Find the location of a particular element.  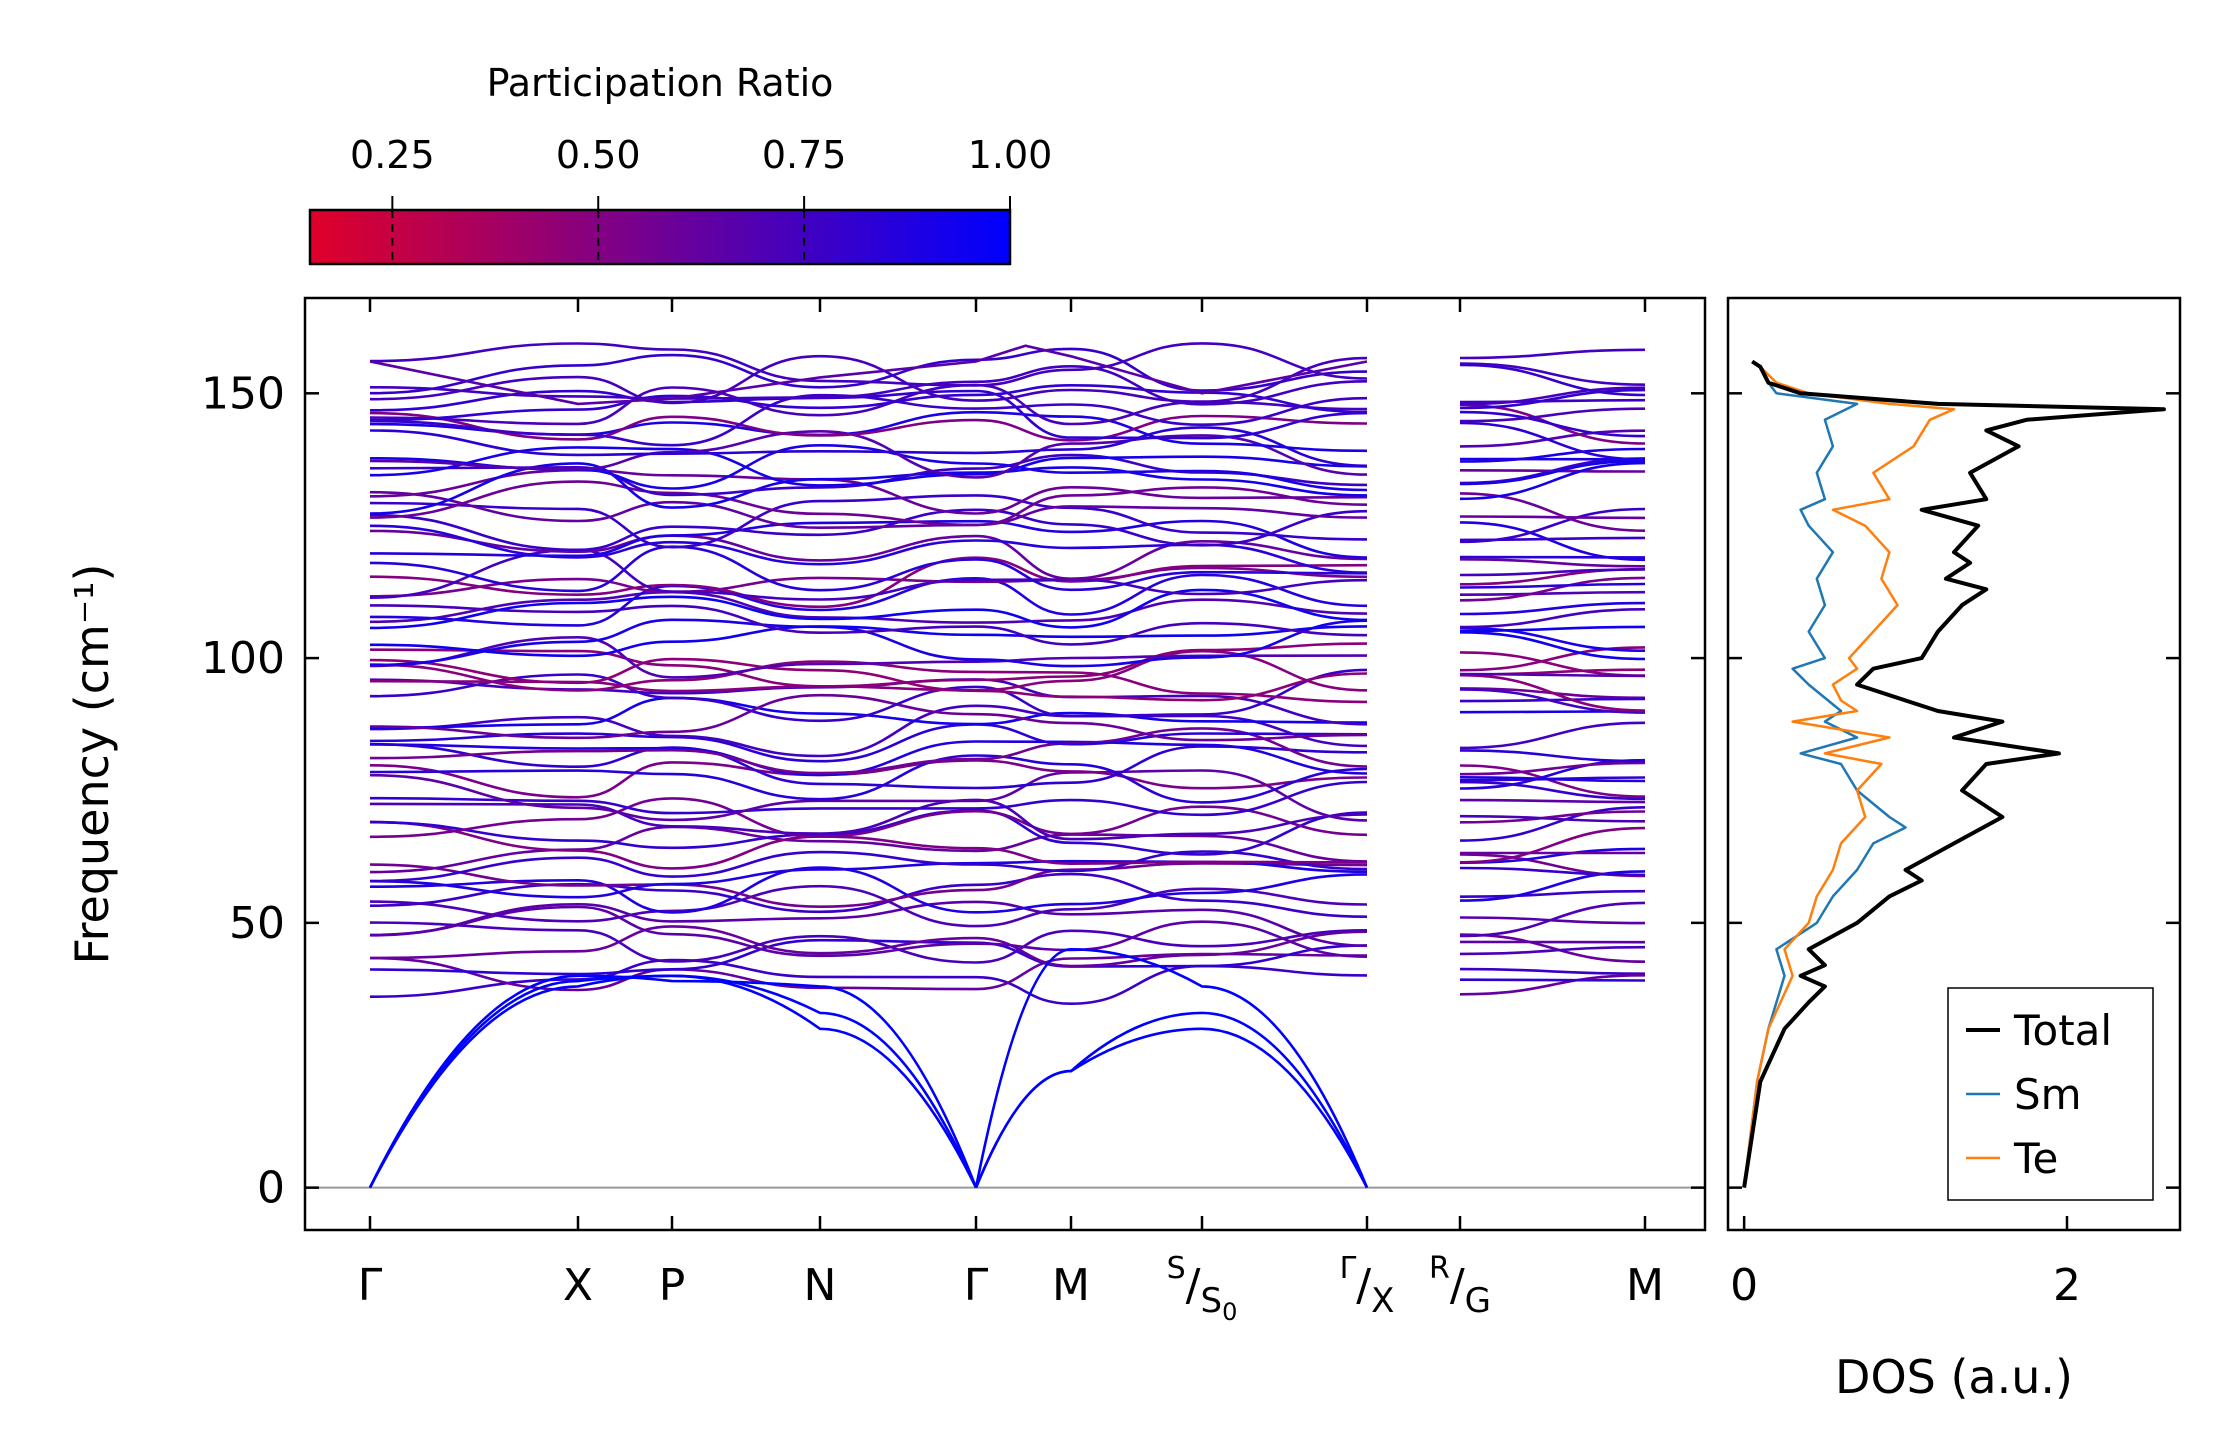

dos-x-tick-label: 0 is located at coordinates (1744, 1285).